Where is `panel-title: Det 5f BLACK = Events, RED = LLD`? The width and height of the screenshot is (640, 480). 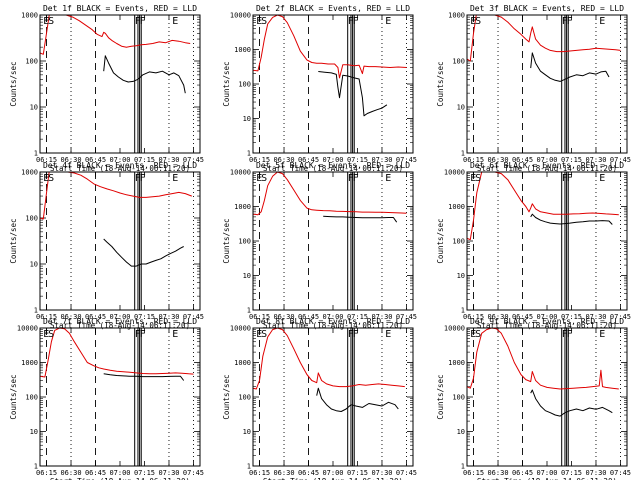
panel-title: Det 5f BLACK = Events, RED = LLD is located at coordinates (333, 165).